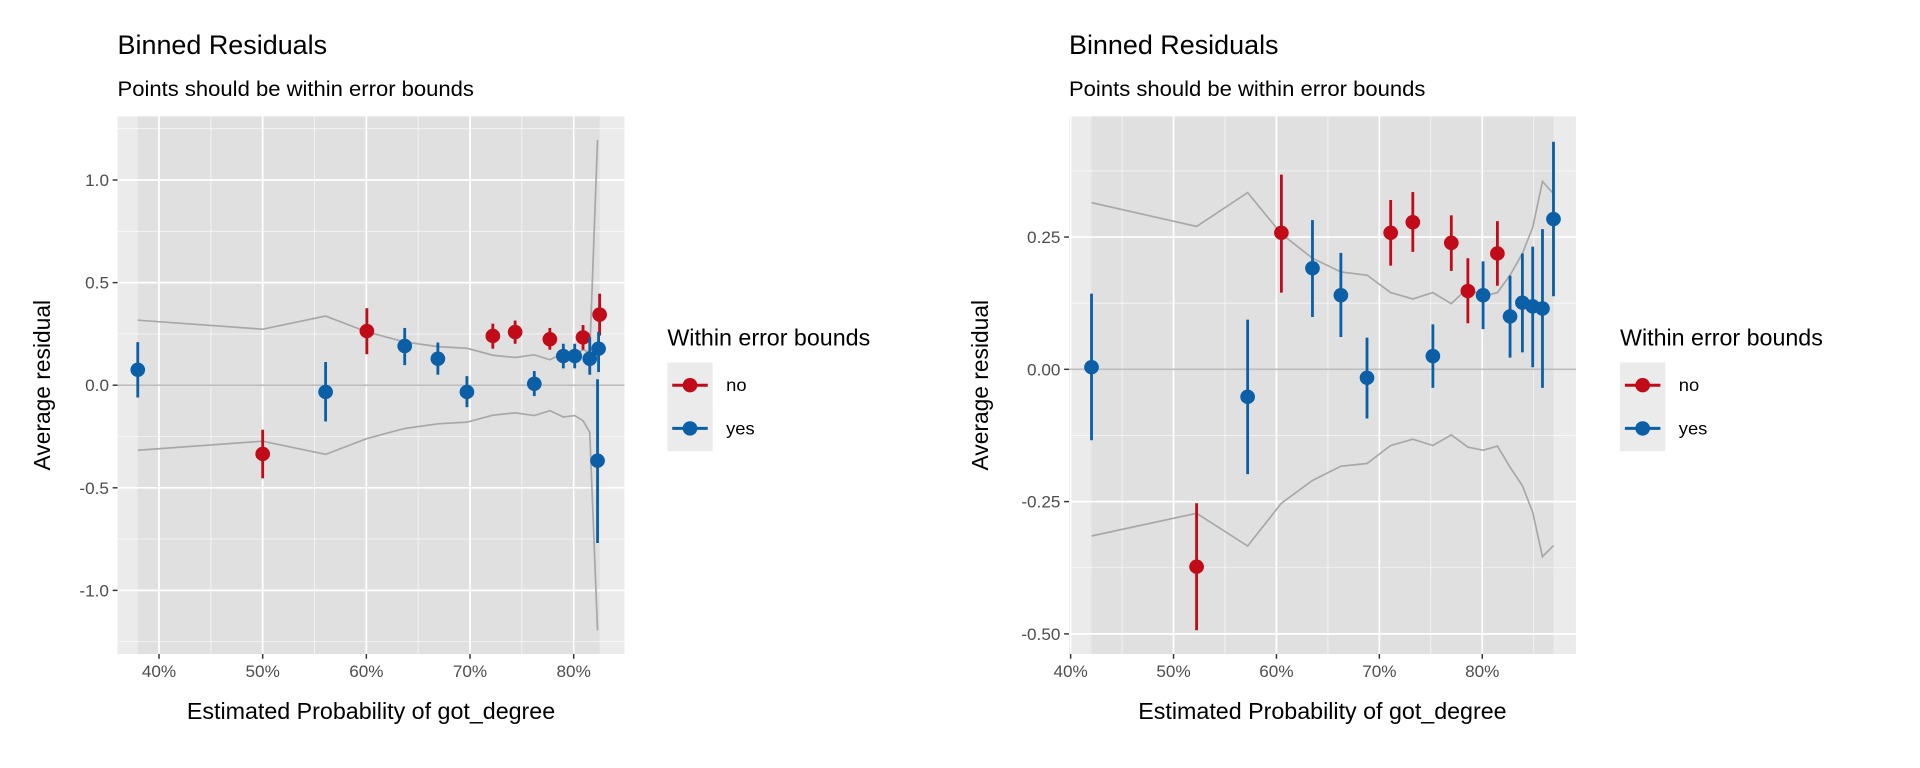 This screenshot has height=768, width=1920. What do you see at coordinates (97, 283) in the screenshot?
I see `y-tick-label: 0.5` at bounding box center [97, 283].